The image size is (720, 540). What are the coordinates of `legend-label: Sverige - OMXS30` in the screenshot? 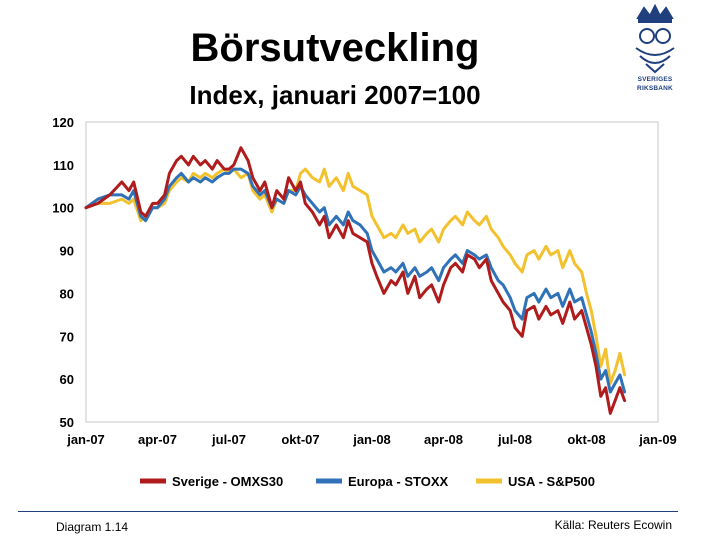 It's located at (227, 481).